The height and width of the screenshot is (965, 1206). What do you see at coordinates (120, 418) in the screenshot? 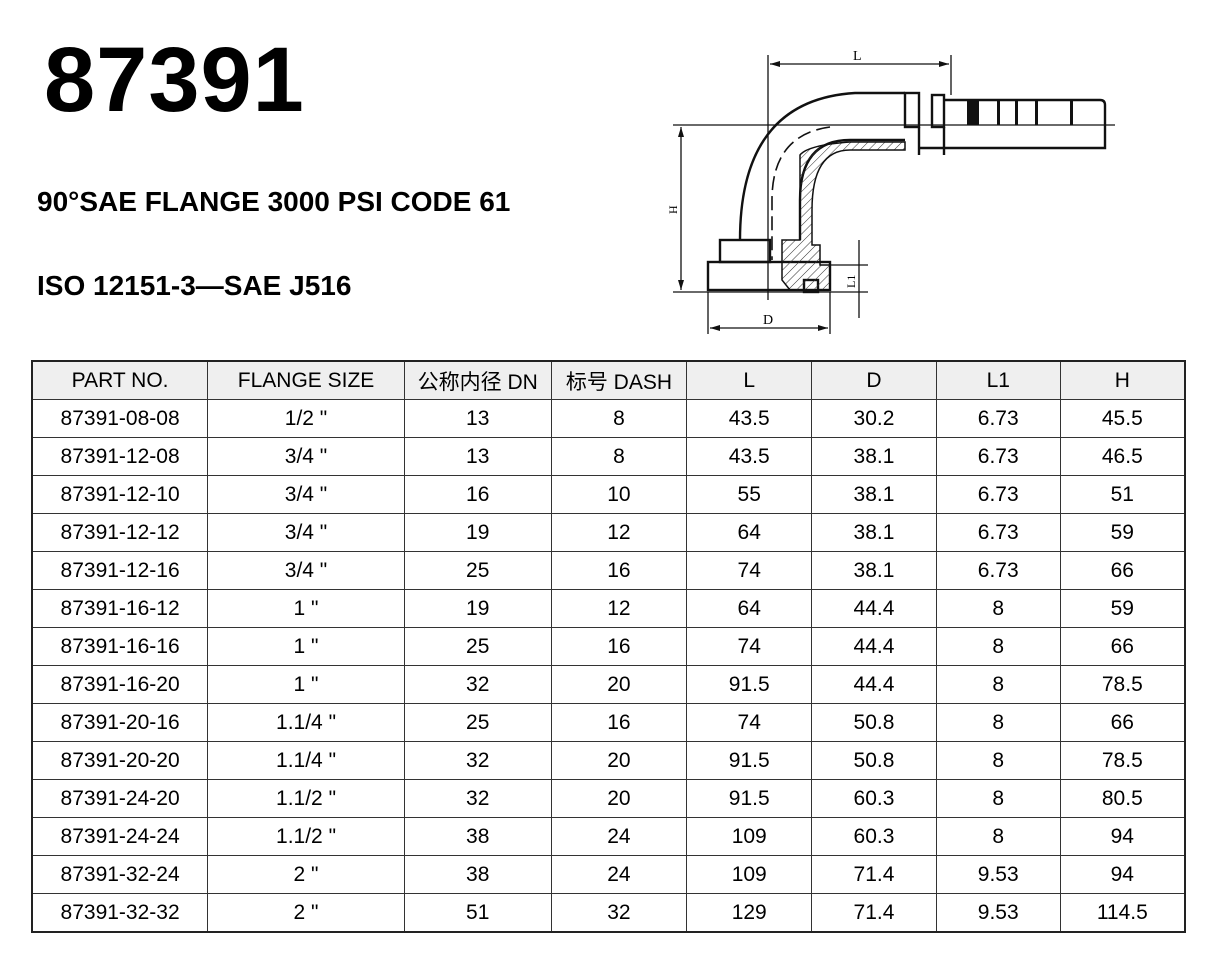
I see `table-cell: 87391-08-08` at bounding box center [120, 418].